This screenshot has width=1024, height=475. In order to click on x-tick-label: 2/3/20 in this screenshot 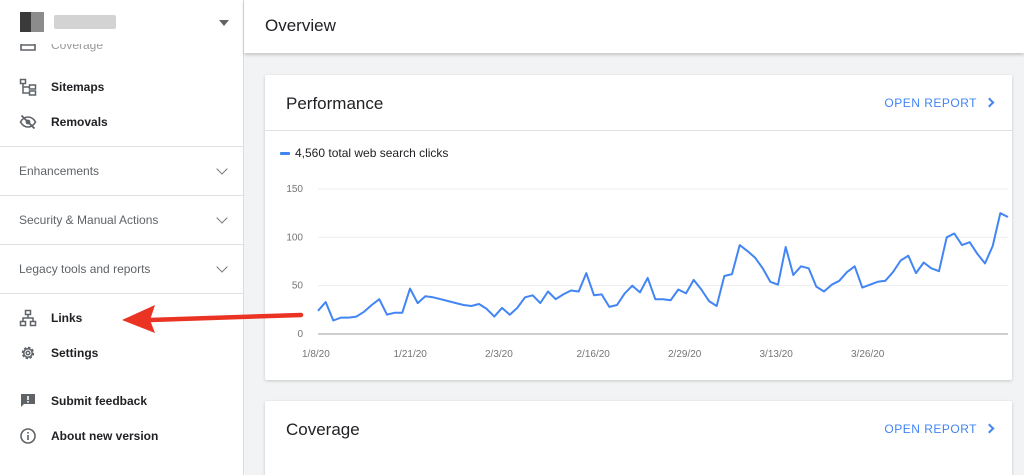, I will do `click(499, 354)`.